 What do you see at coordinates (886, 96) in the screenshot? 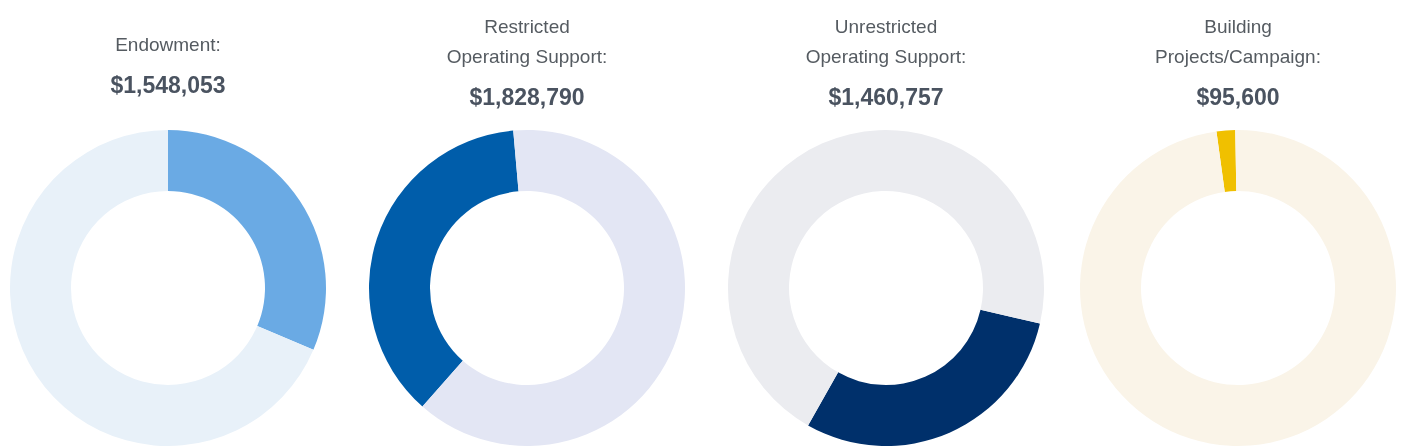
I see `chart-subtitle: $1,460,757` at bounding box center [886, 96].